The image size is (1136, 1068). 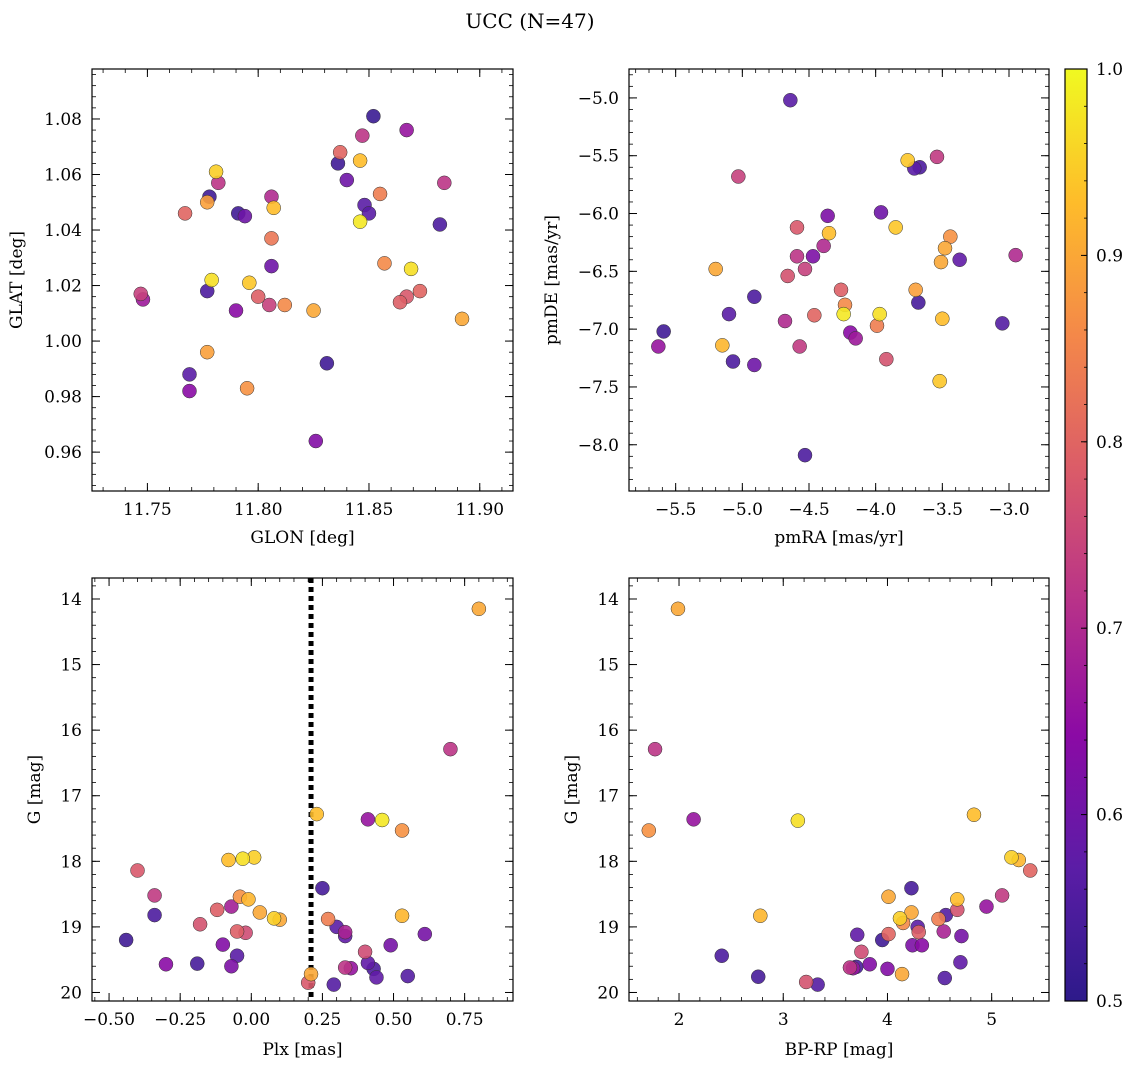 I want to click on y-axis-label: G [mag], so click(x=35, y=789).